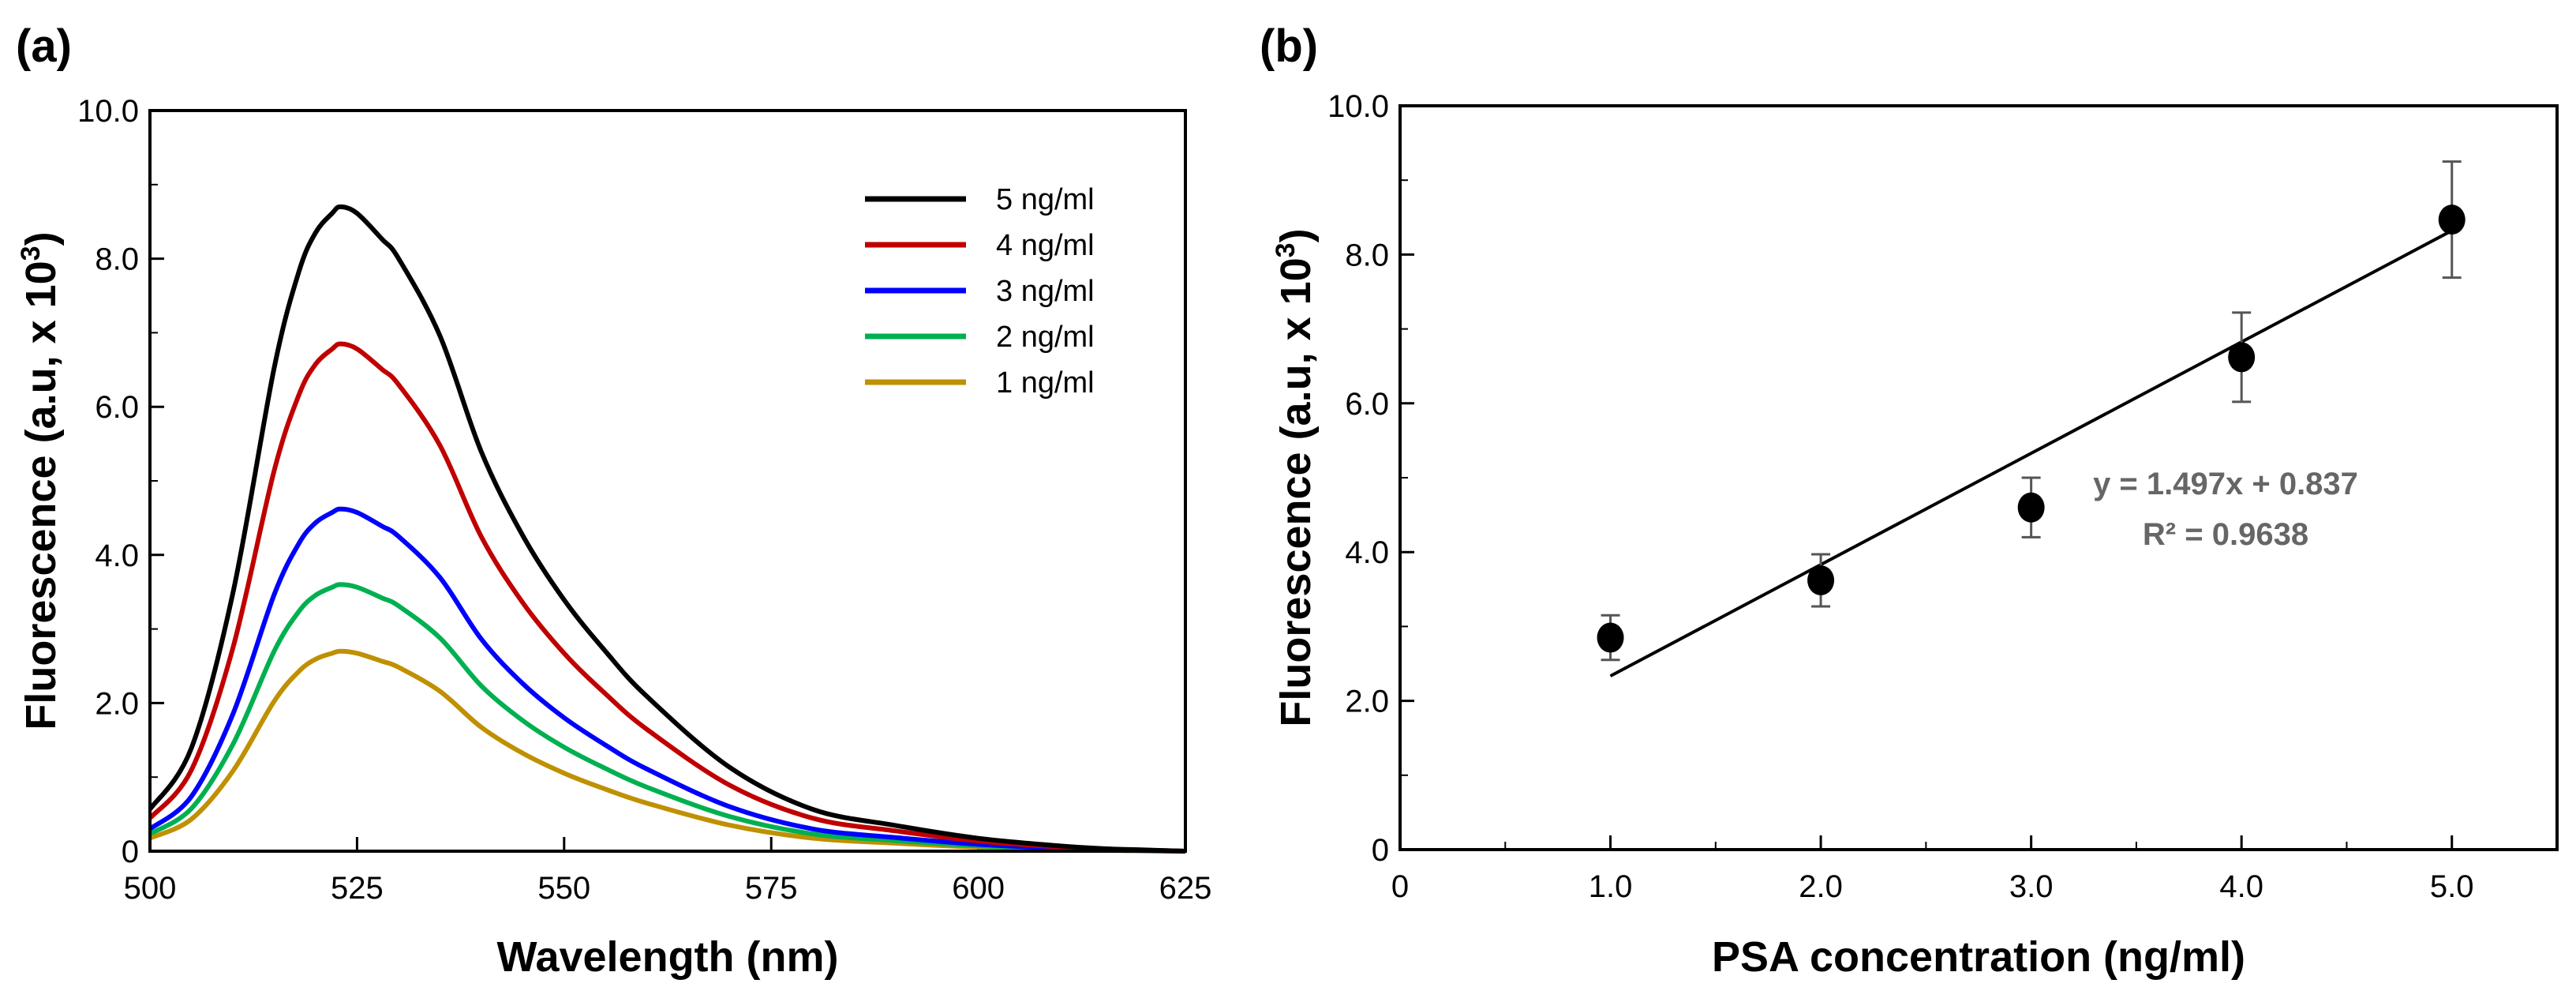 The image size is (2576, 1002). I want to click on panel-b-fit-line-group, so click(2031, 453).